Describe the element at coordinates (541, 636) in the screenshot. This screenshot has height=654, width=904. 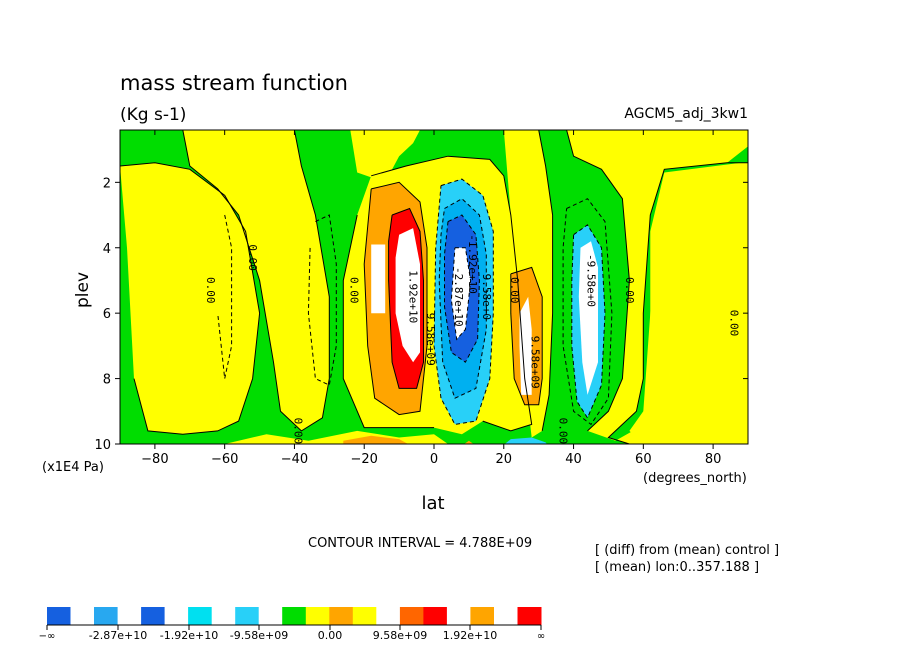
I see `colorbar-label-pos-inf: ∞` at that location.